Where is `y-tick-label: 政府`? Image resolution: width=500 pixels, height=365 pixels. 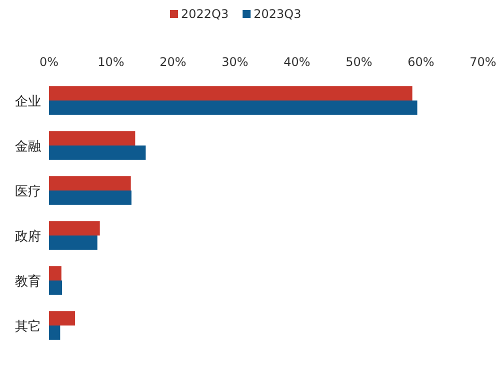 y-tick-label: 政府 is located at coordinates (28, 236).